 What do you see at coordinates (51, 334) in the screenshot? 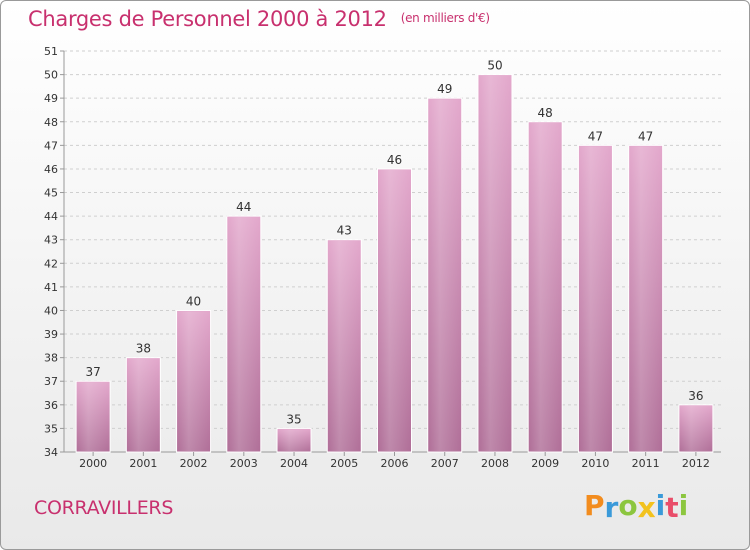
I see `y-tick-label: 39` at bounding box center [51, 334].